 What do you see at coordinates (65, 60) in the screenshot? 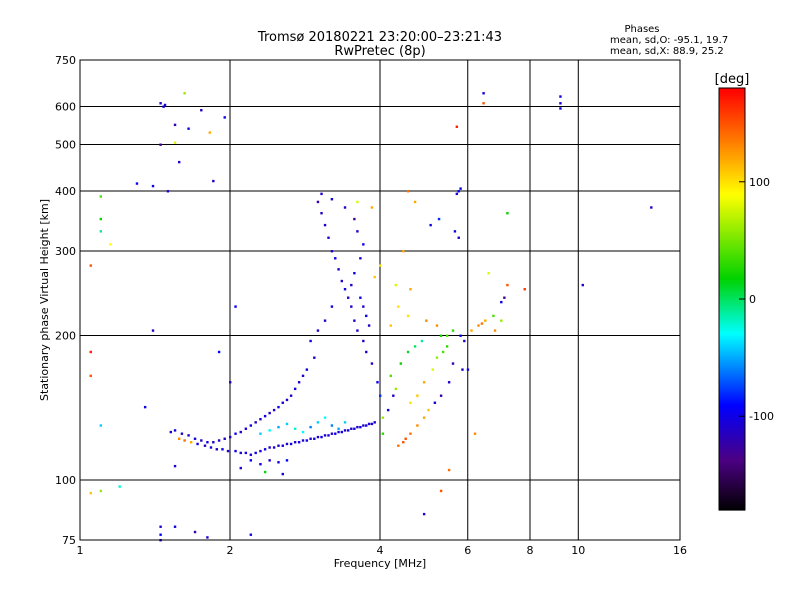
I see `y-tick-label: 750` at bounding box center [65, 60].